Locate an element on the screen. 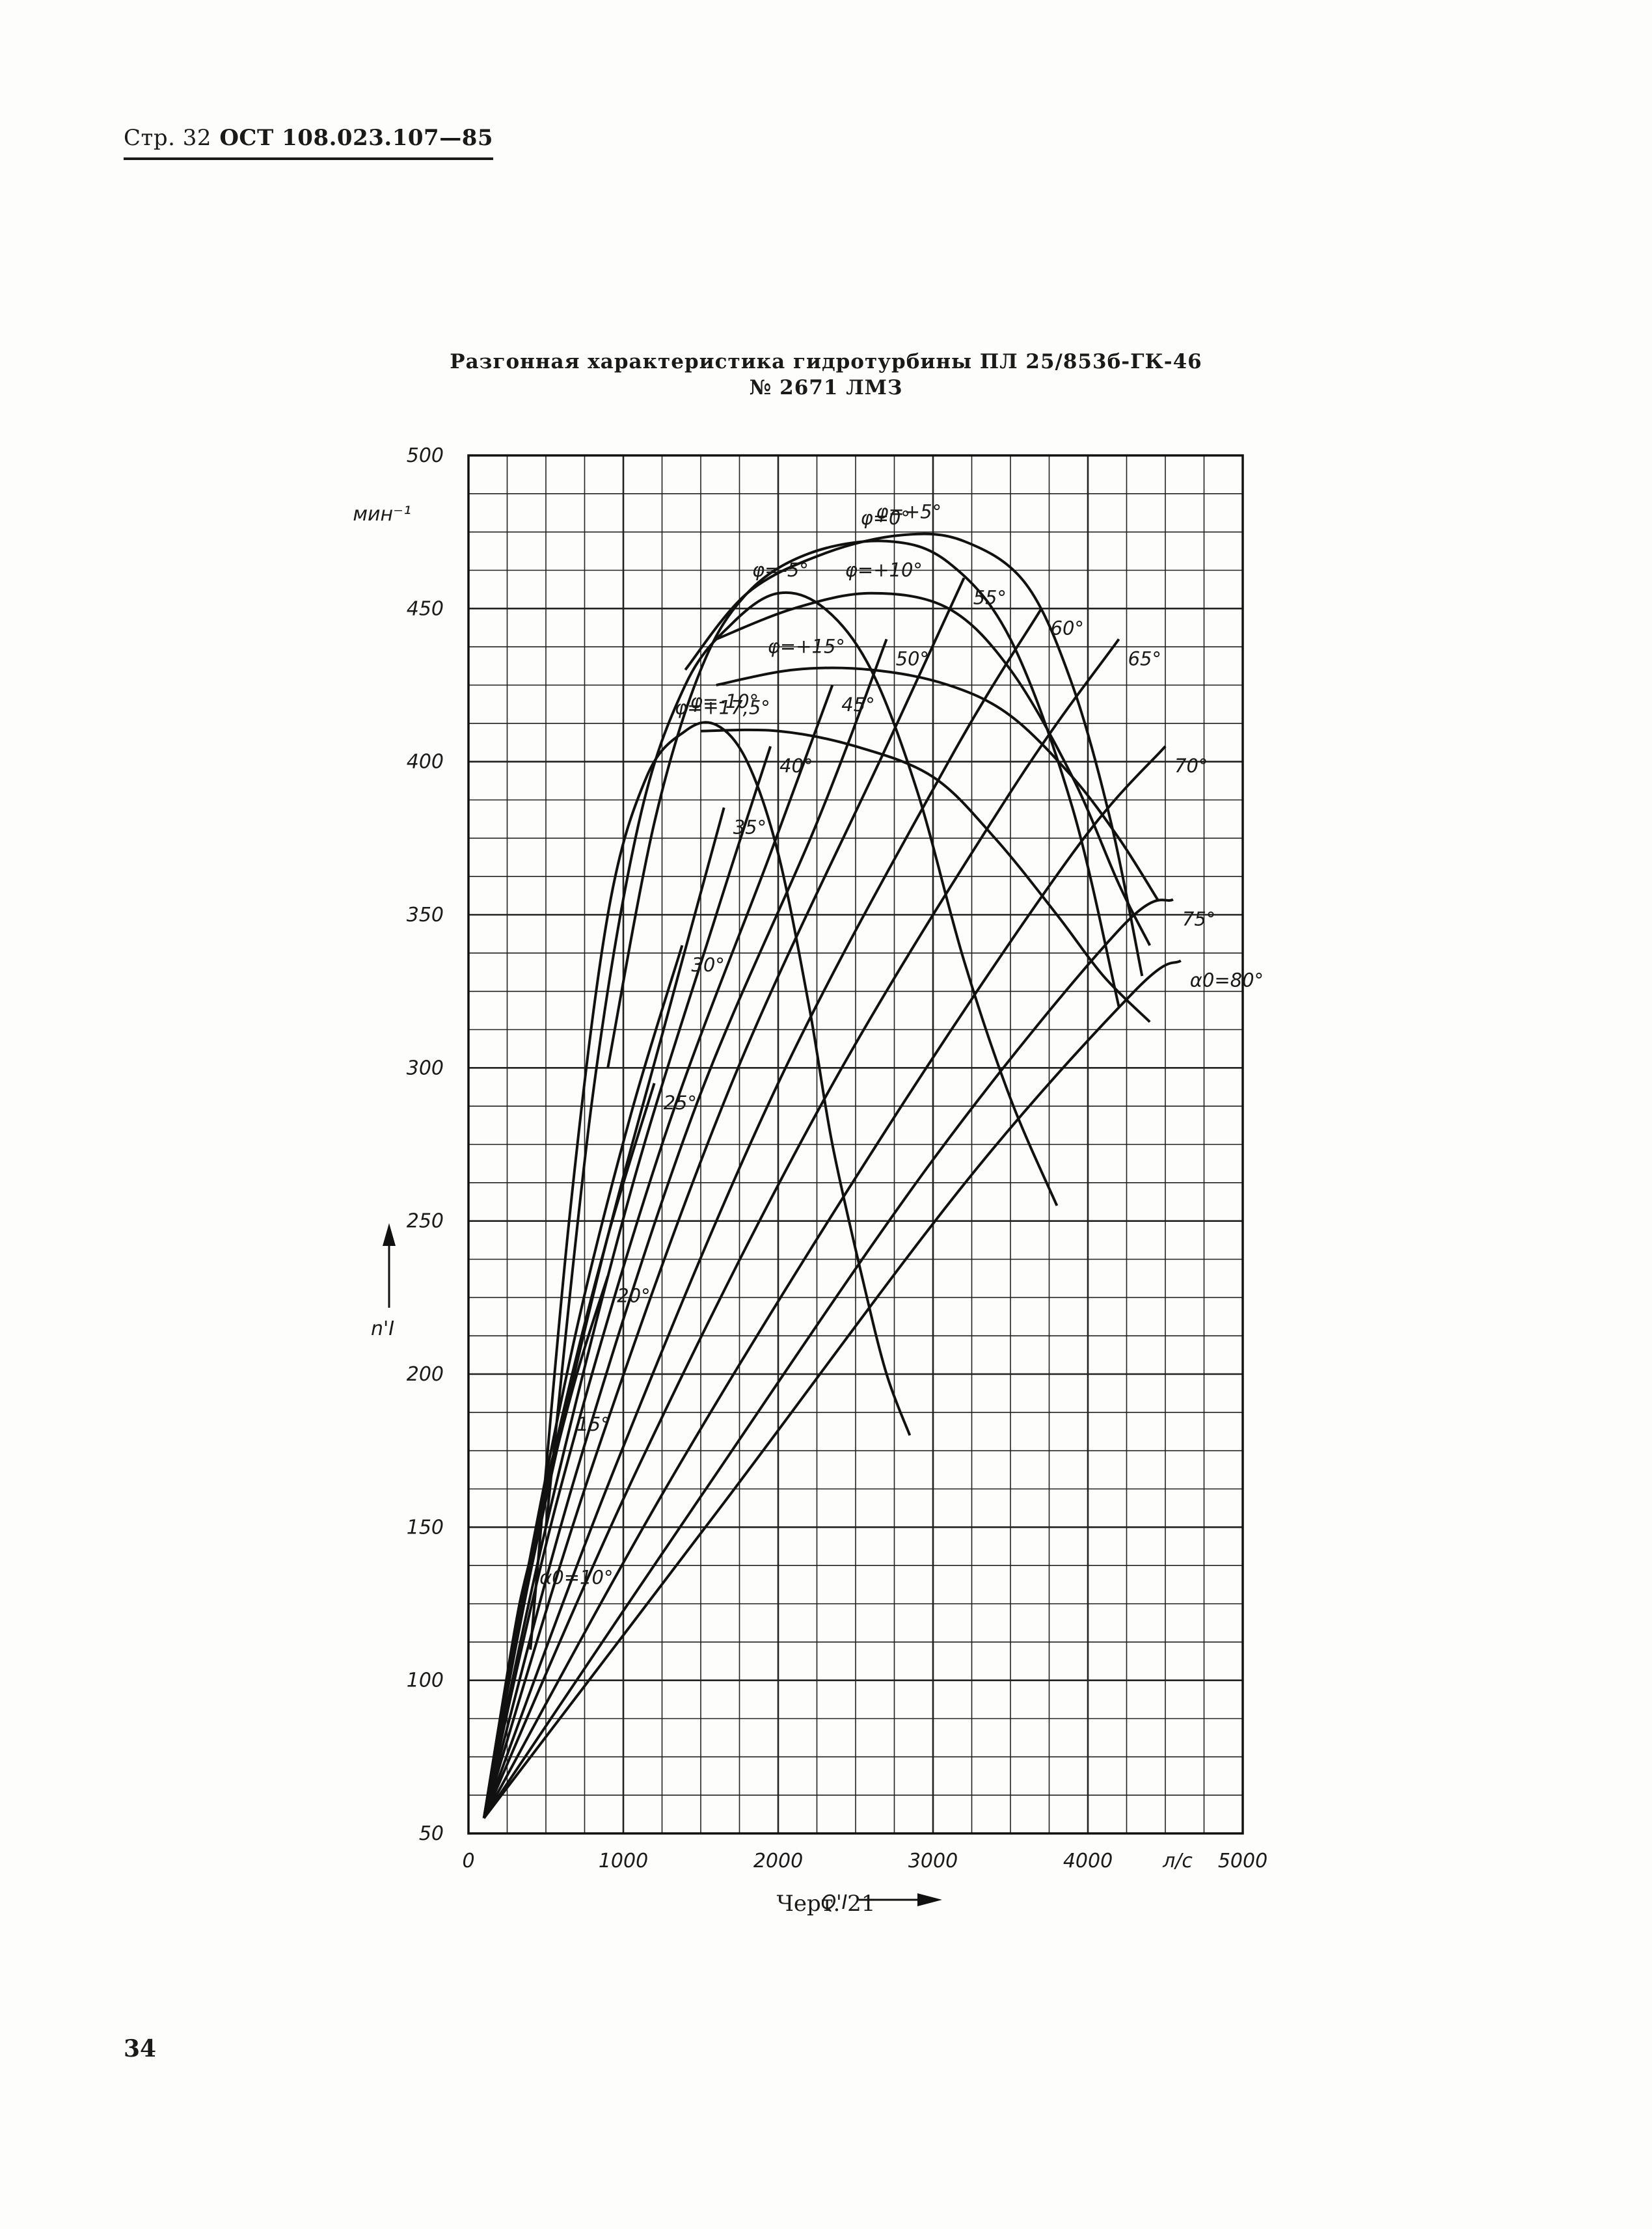  header-doc: ОСТ 108.023.107—85 is located at coordinates (356, 138).